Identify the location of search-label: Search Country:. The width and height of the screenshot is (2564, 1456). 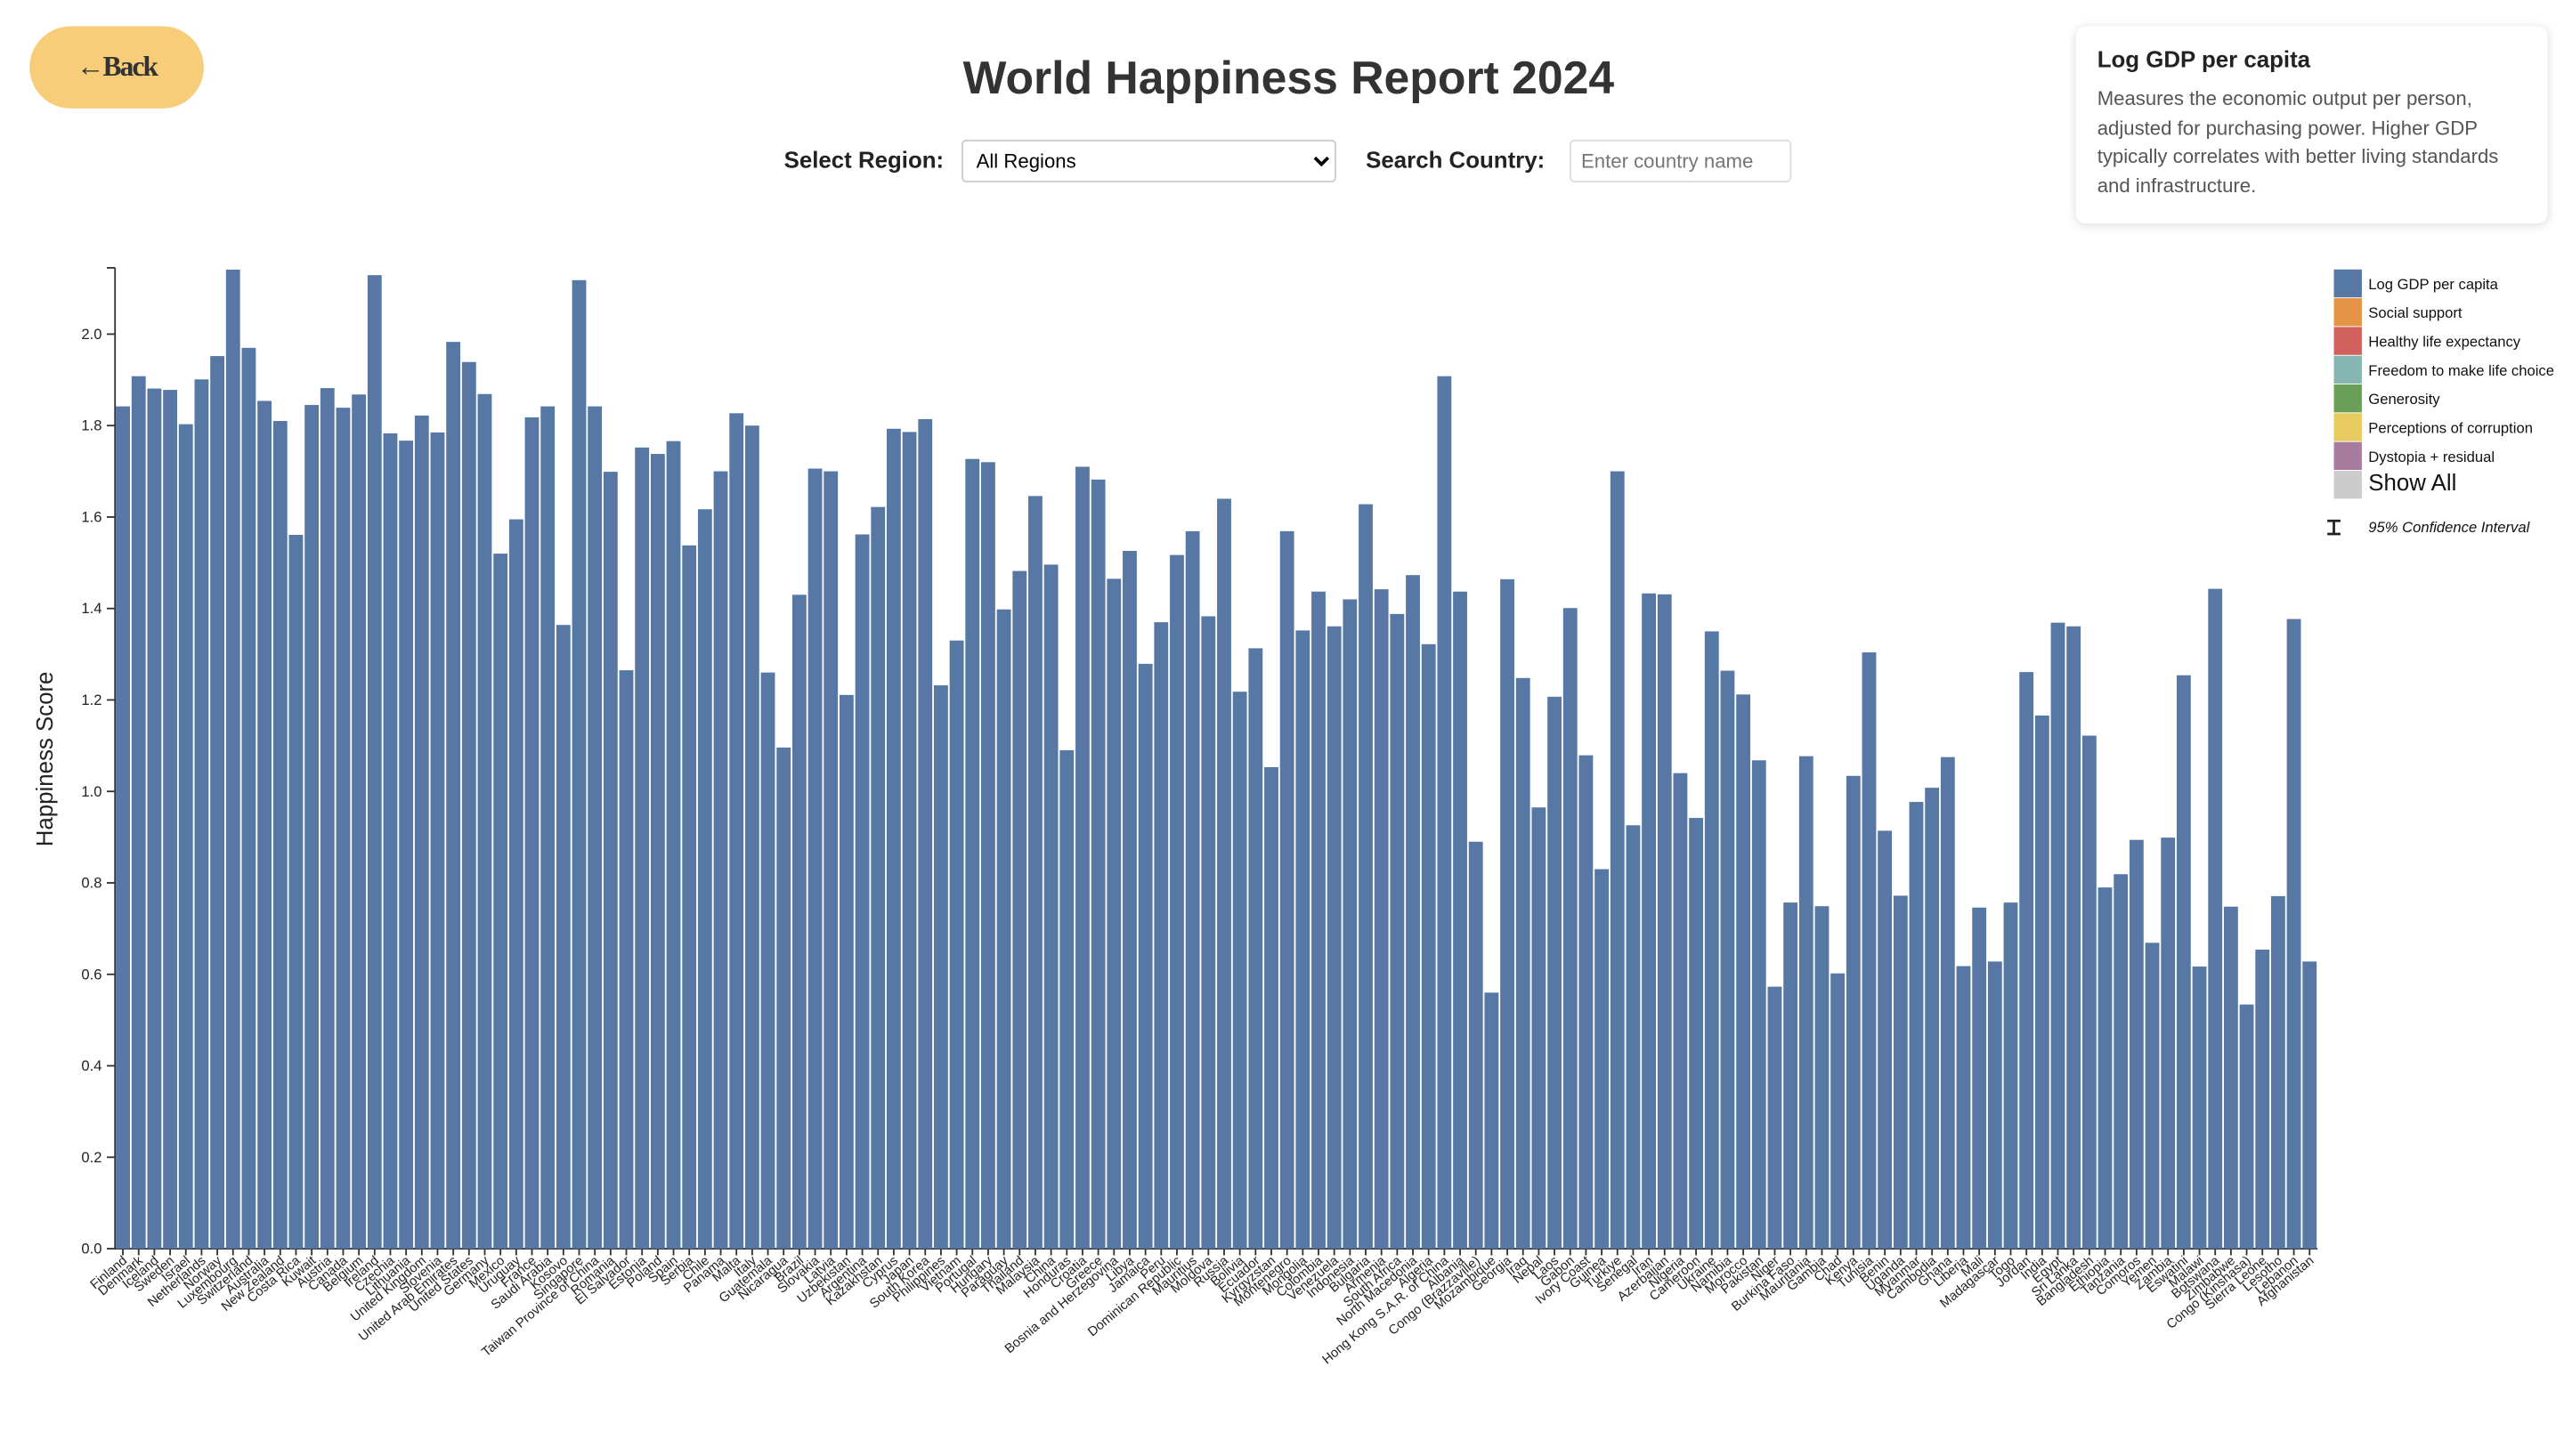
(1456, 159).